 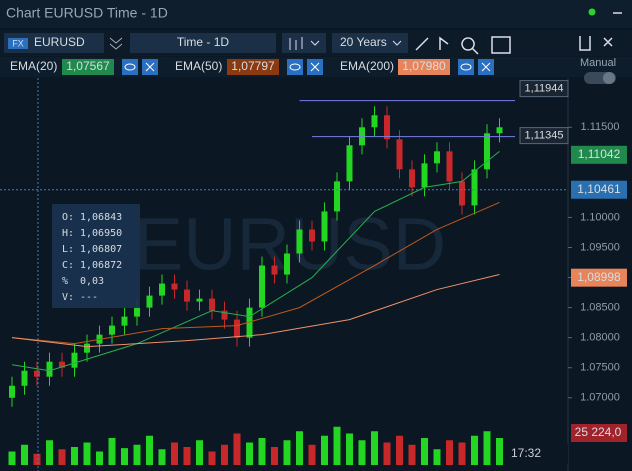 What do you see at coordinates (617, 13) in the screenshot?
I see `minimize` at bounding box center [617, 13].